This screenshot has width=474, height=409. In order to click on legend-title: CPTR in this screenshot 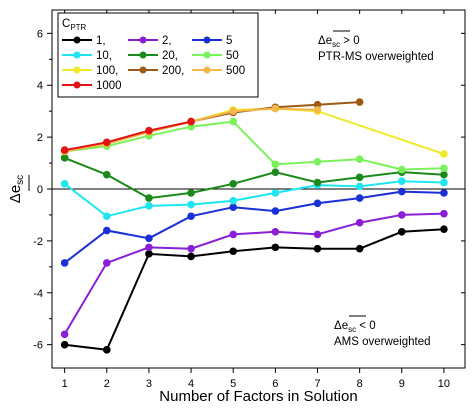, I will do `click(74, 25)`.